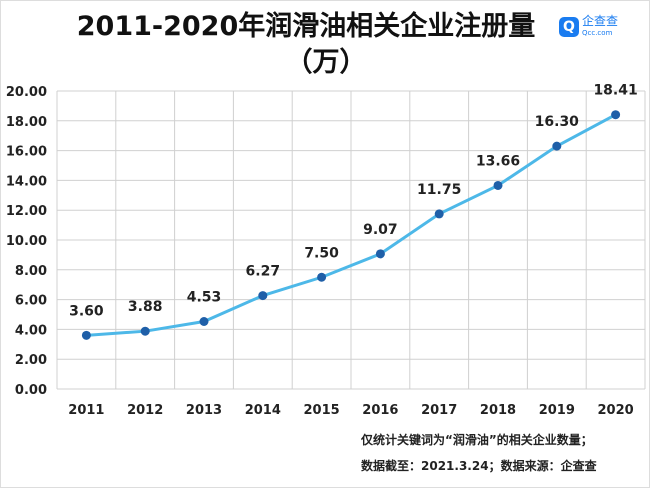 The width and height of the screenshot is (650, 488). I want to click on data-label: 11.75, so click(439, 190).